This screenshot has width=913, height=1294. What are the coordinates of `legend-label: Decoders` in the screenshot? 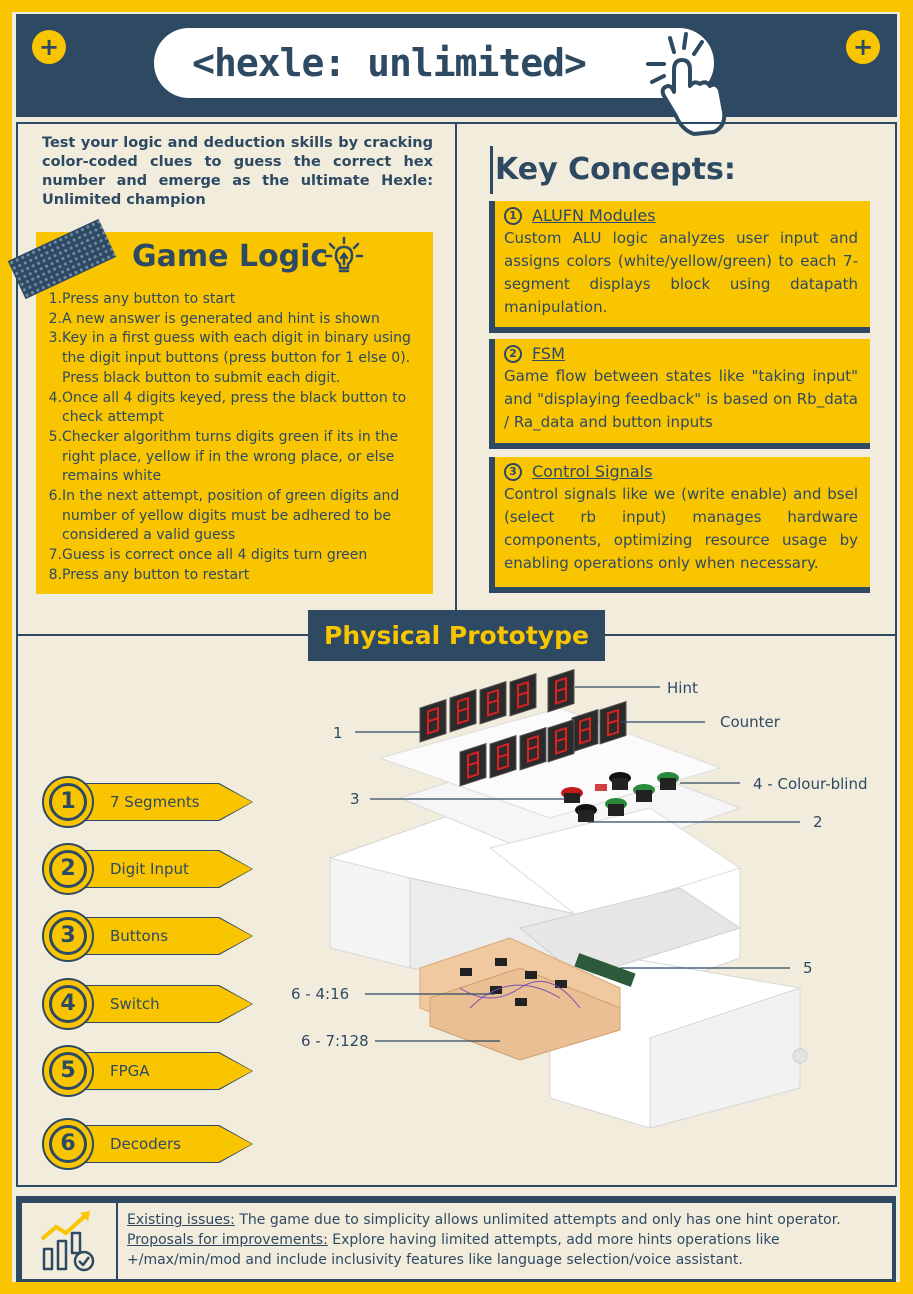 It's located at (145, 1144).